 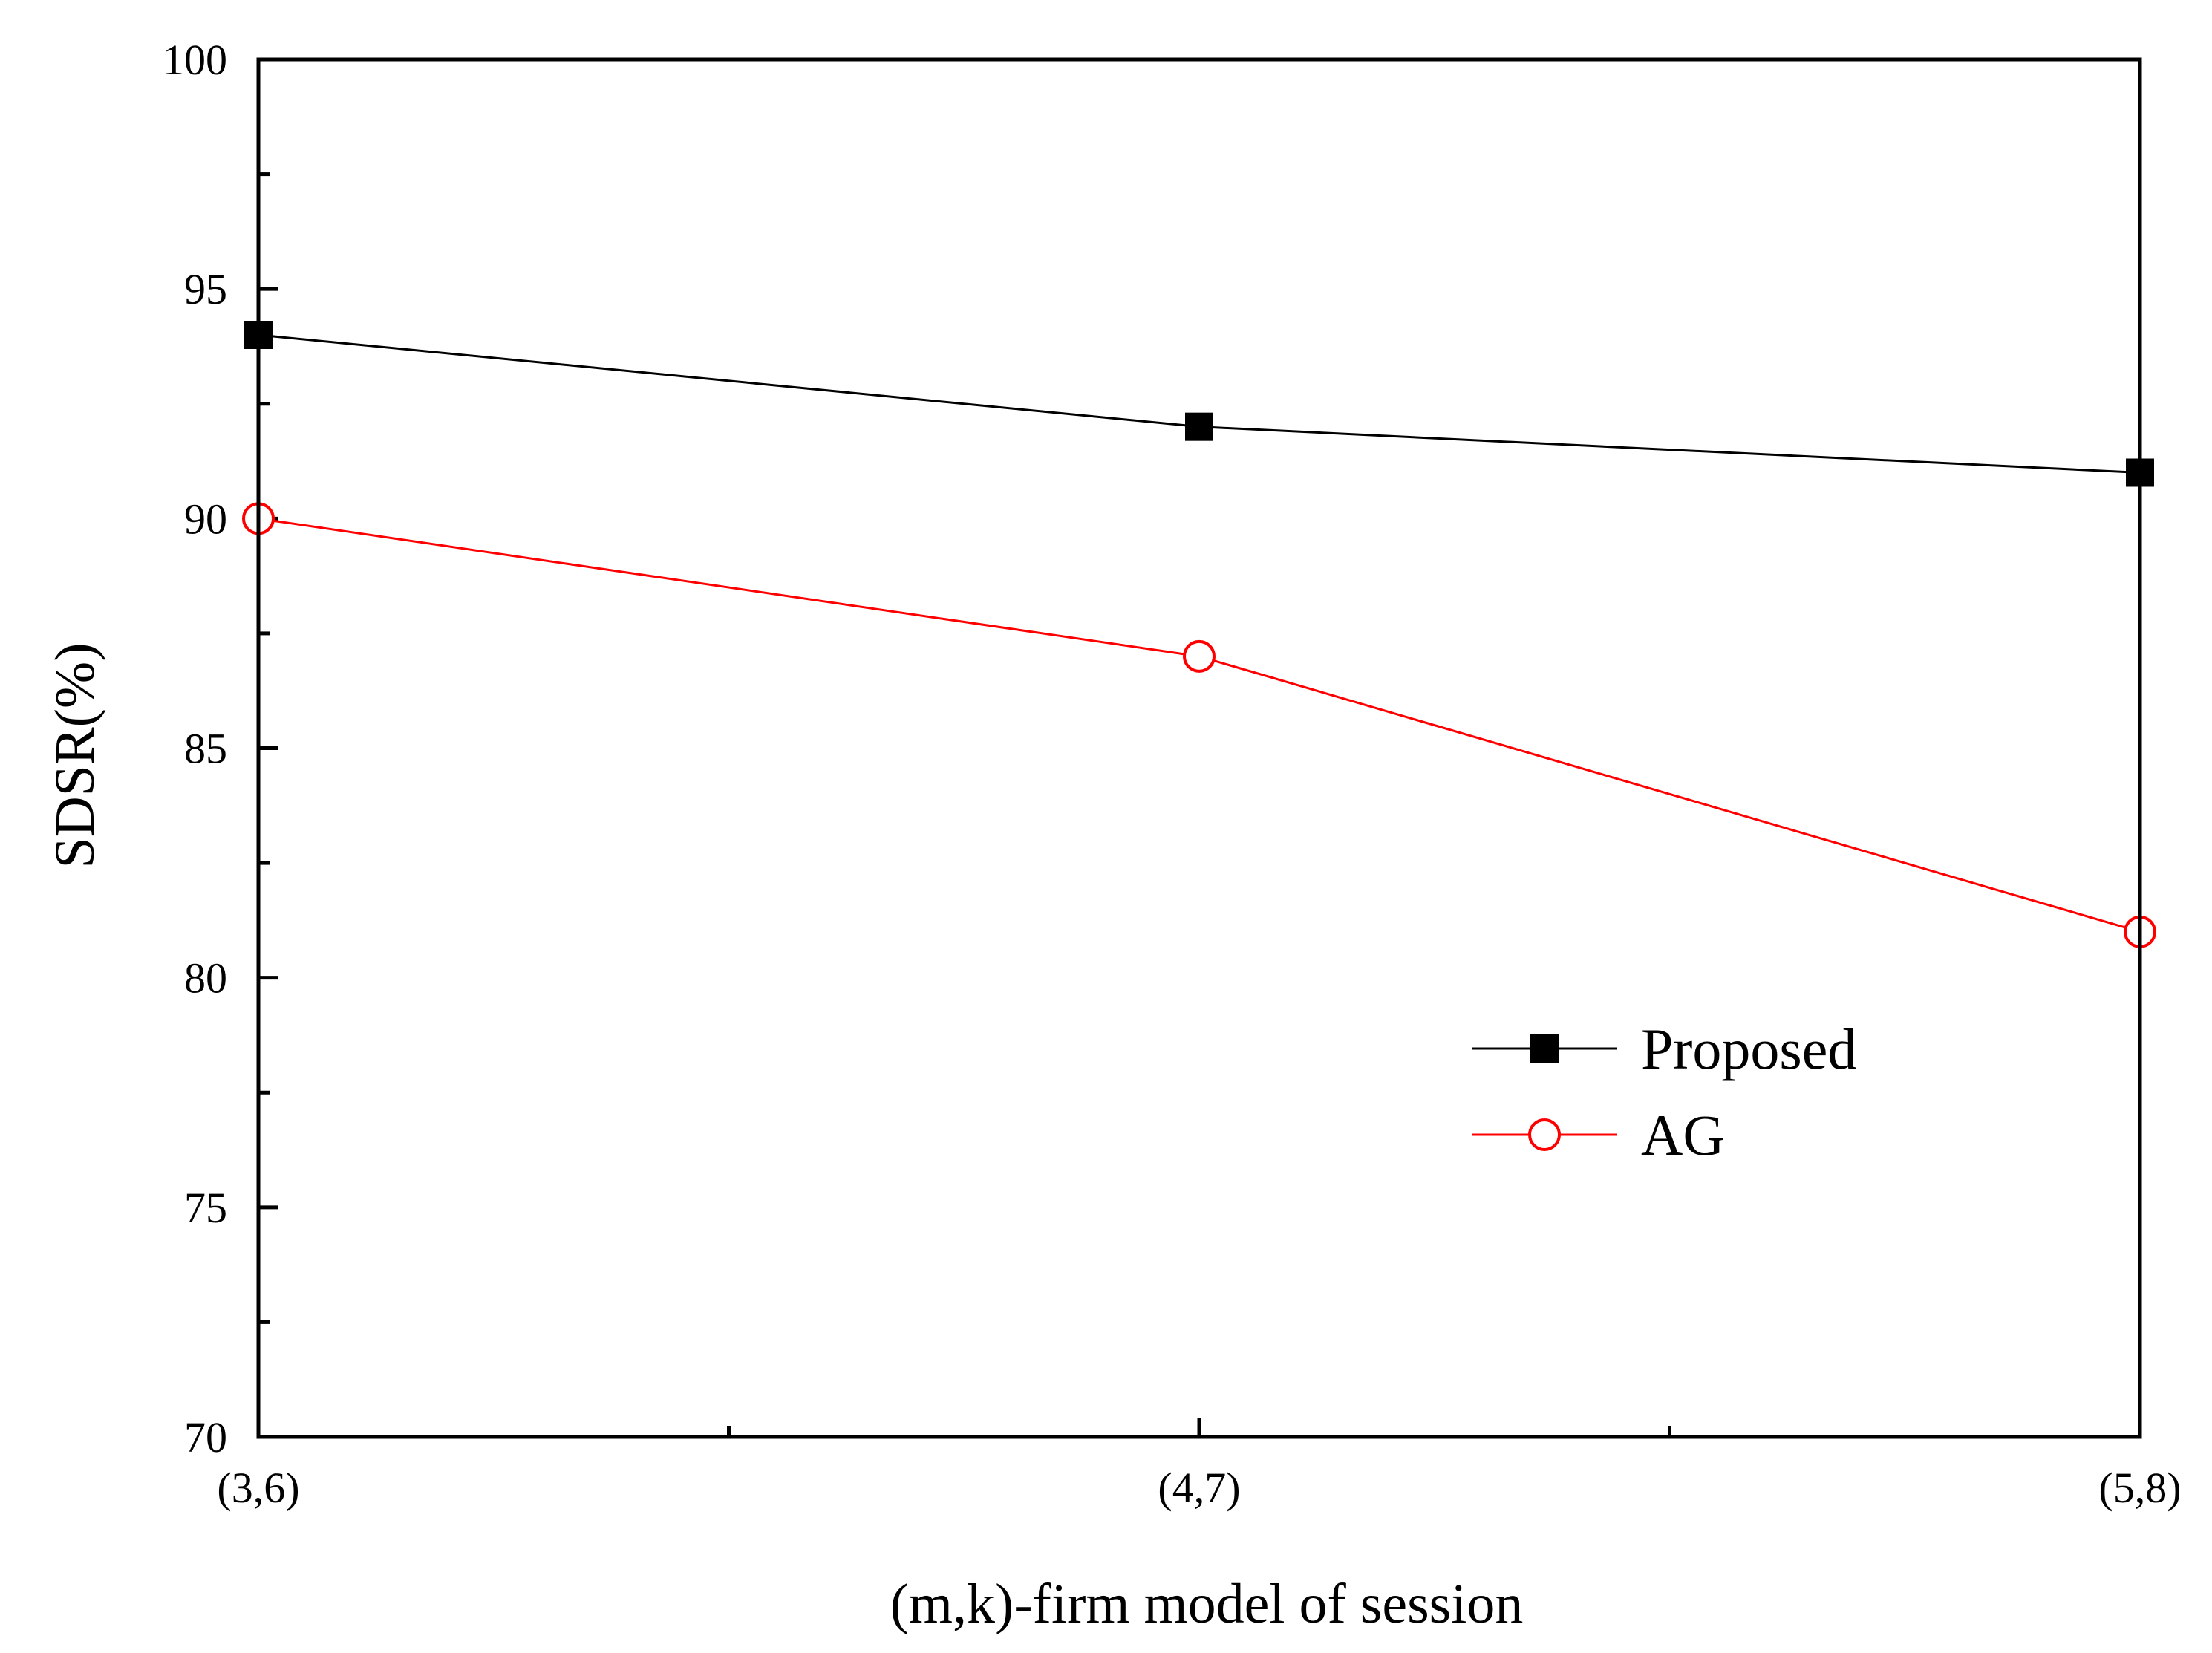 I want to click on y-tick-label: 90, so click(x=206, y=519).